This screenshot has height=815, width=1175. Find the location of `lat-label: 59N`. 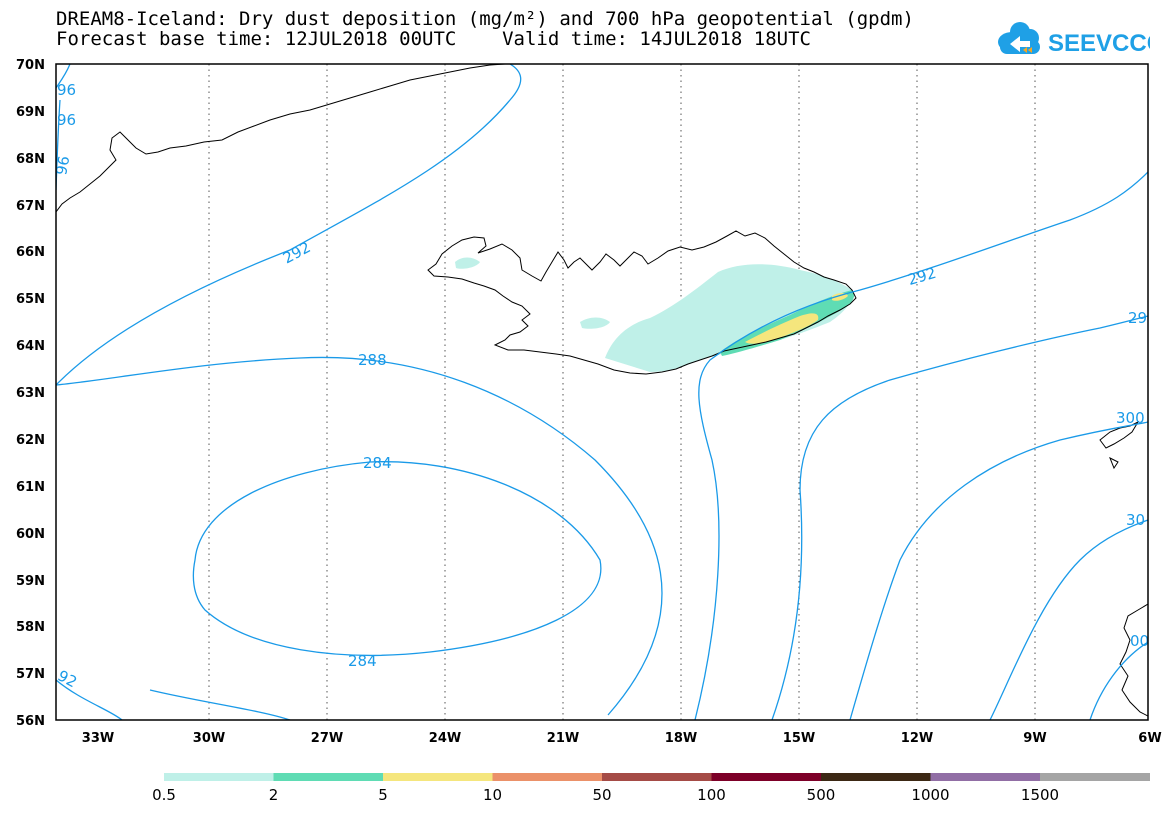

lat-label: 59N is located at coordinates (30, 581).